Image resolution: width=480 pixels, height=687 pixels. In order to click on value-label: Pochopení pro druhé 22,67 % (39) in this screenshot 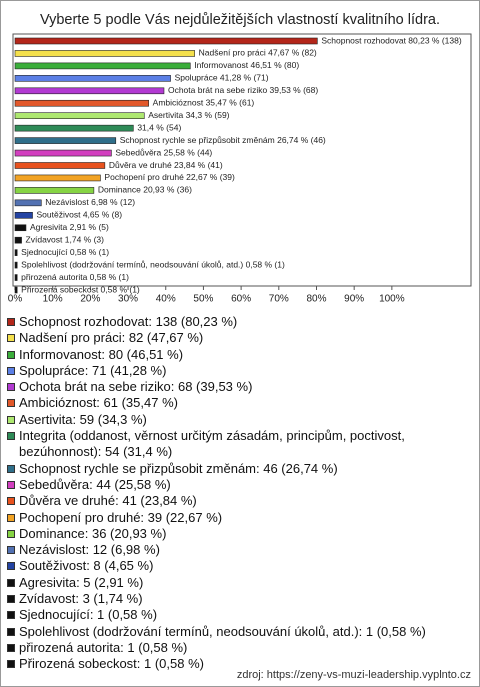, I will do `click(169, 177)`.